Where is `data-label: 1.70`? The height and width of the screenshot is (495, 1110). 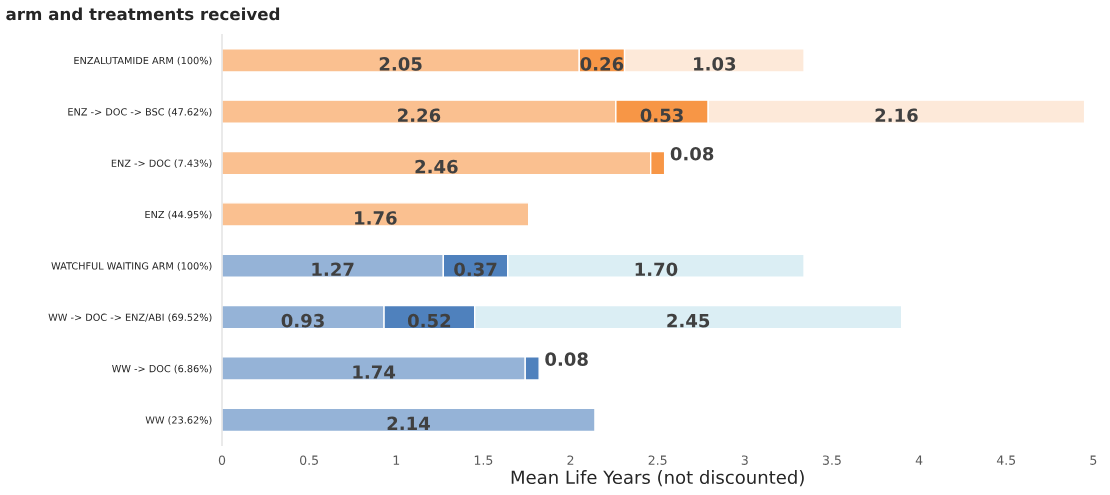 data-label: 1.70 is located at coordinates (656, 269).